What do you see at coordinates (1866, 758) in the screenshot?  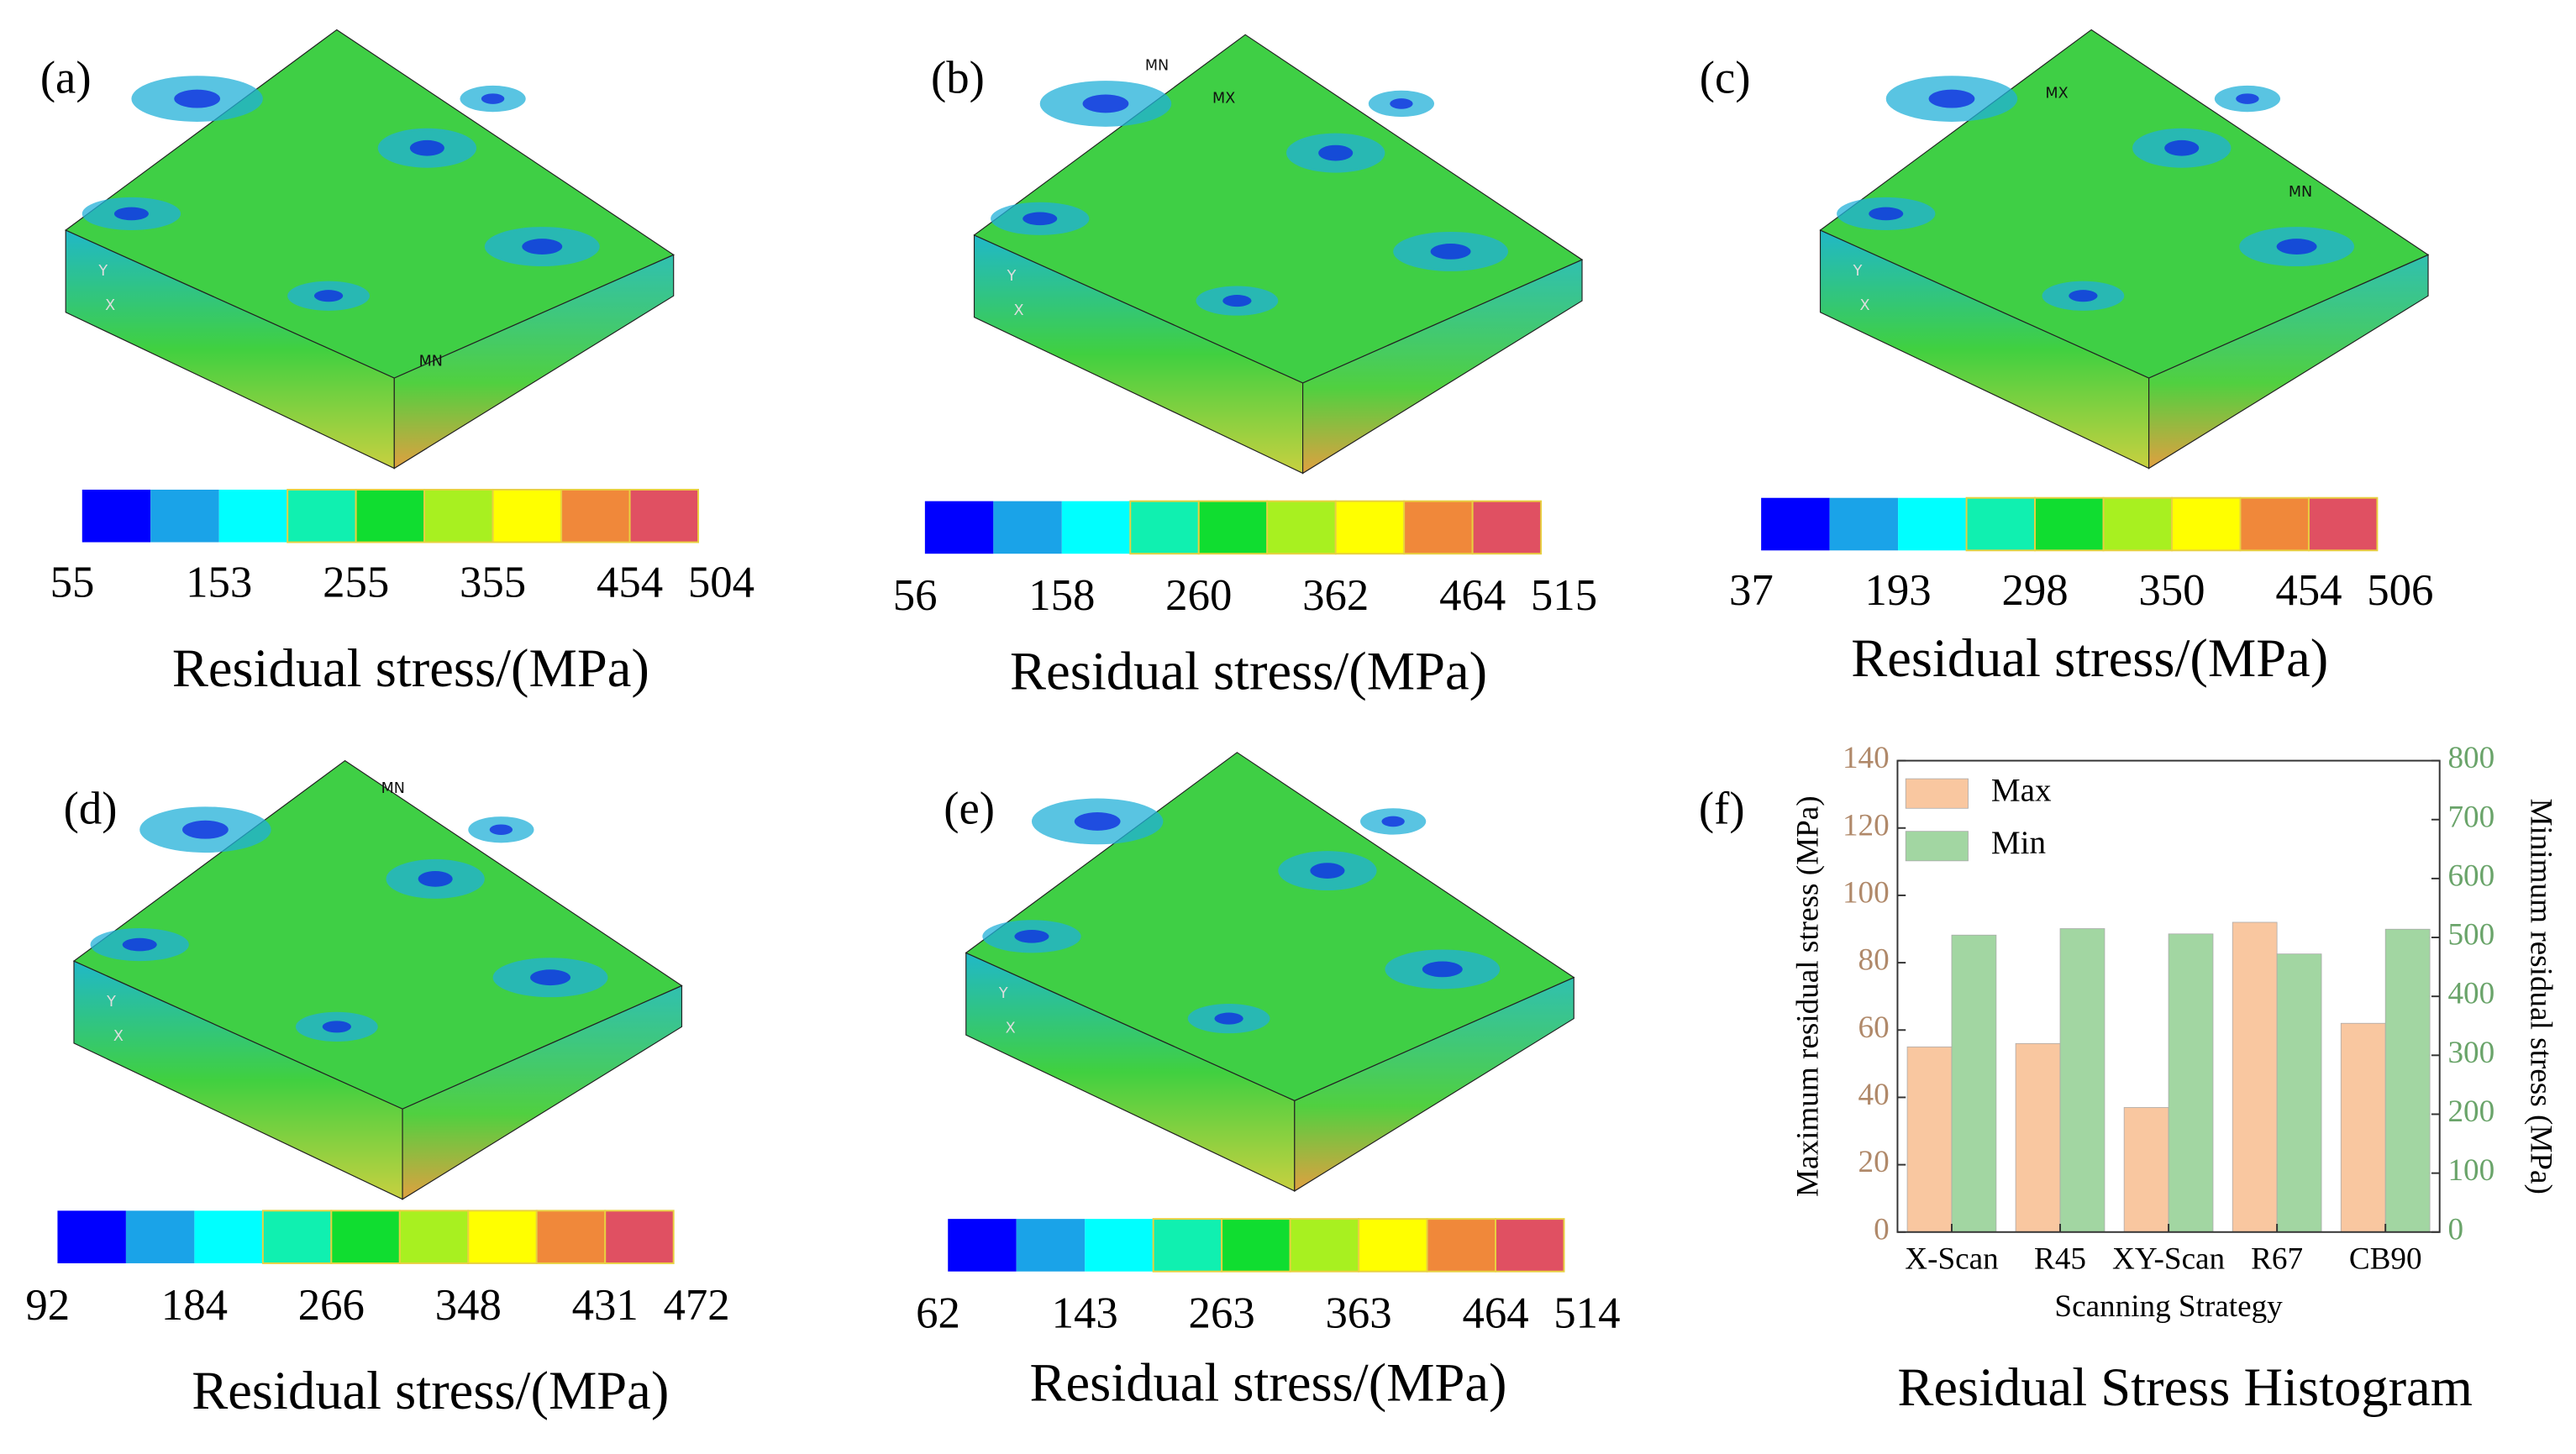 I see `y-tick-label: 140` at bounding box center [1866, 758].